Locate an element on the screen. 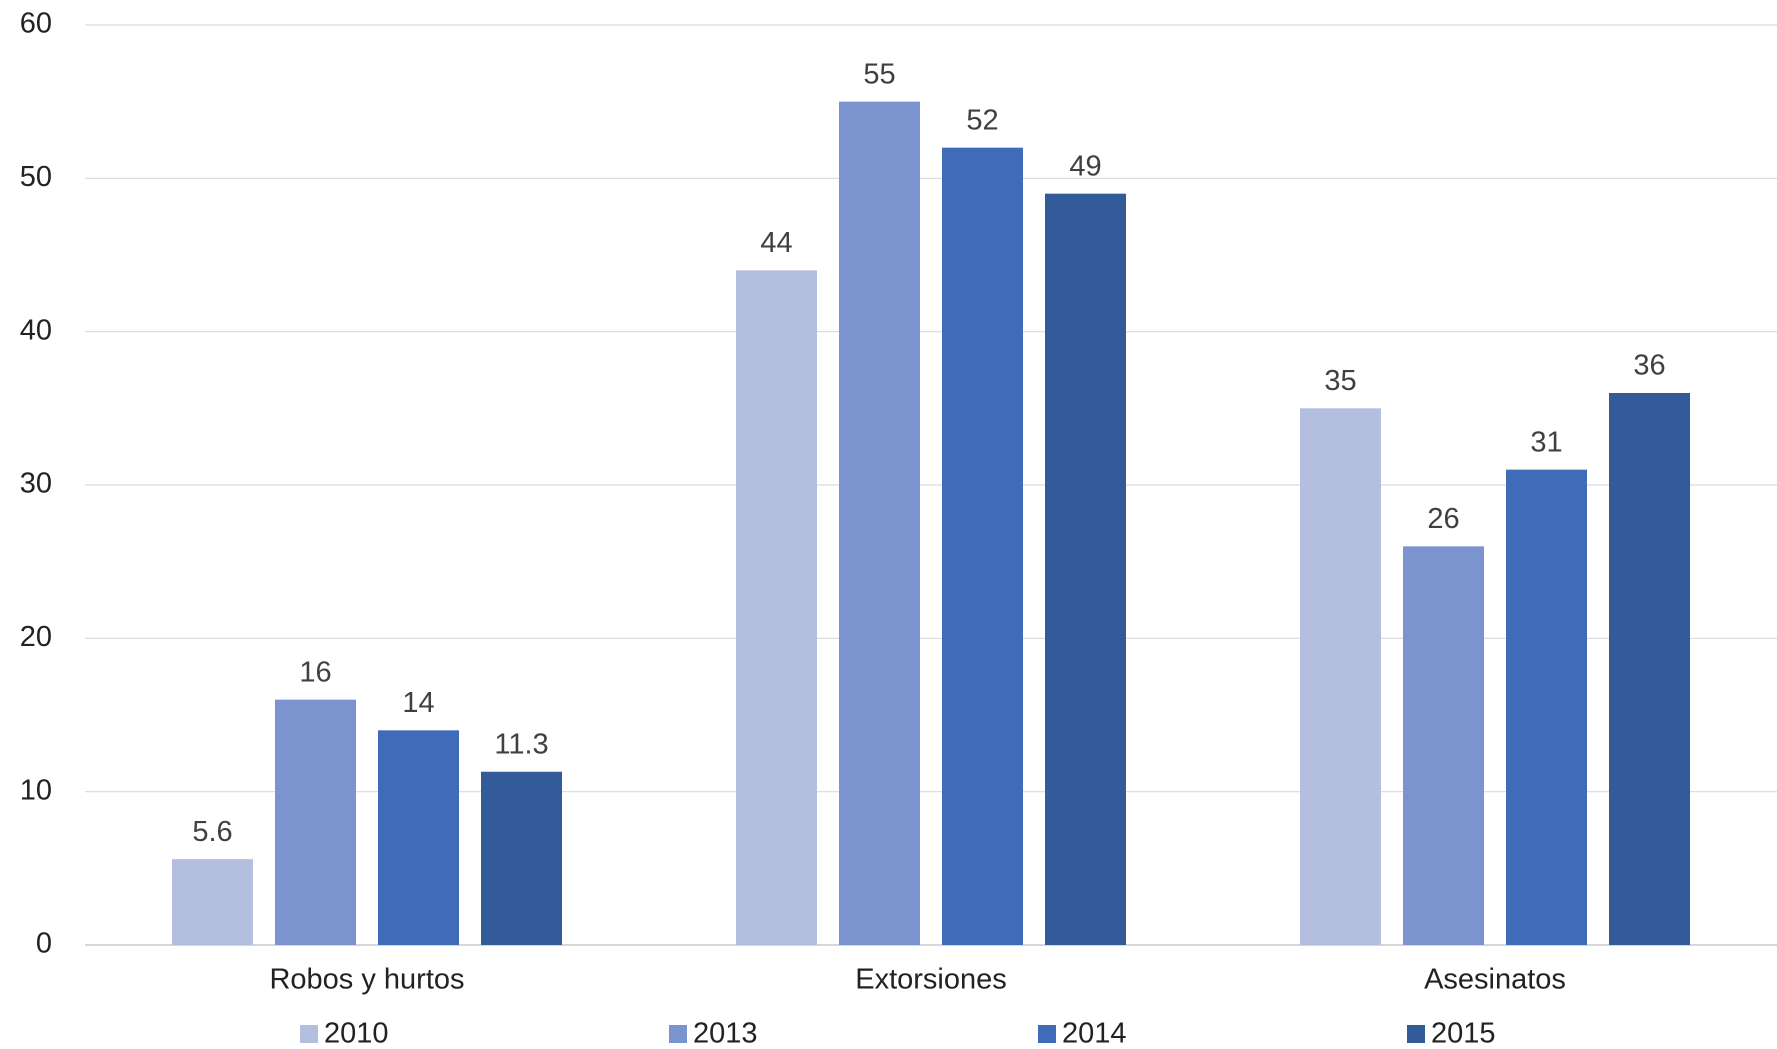  data-label: 5.6 is located at coordinates (212, 832).